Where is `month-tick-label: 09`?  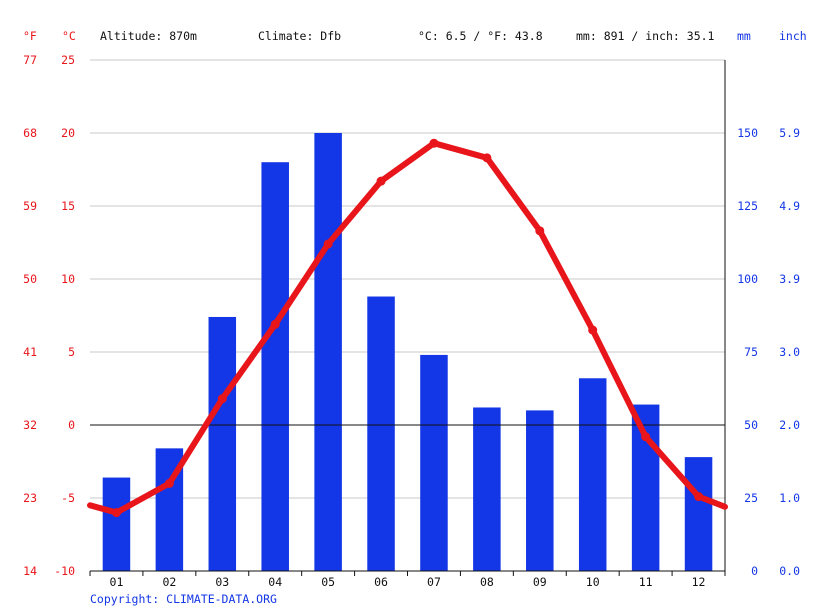 month-tick-label: 09 is located at coordinates (540, 582).